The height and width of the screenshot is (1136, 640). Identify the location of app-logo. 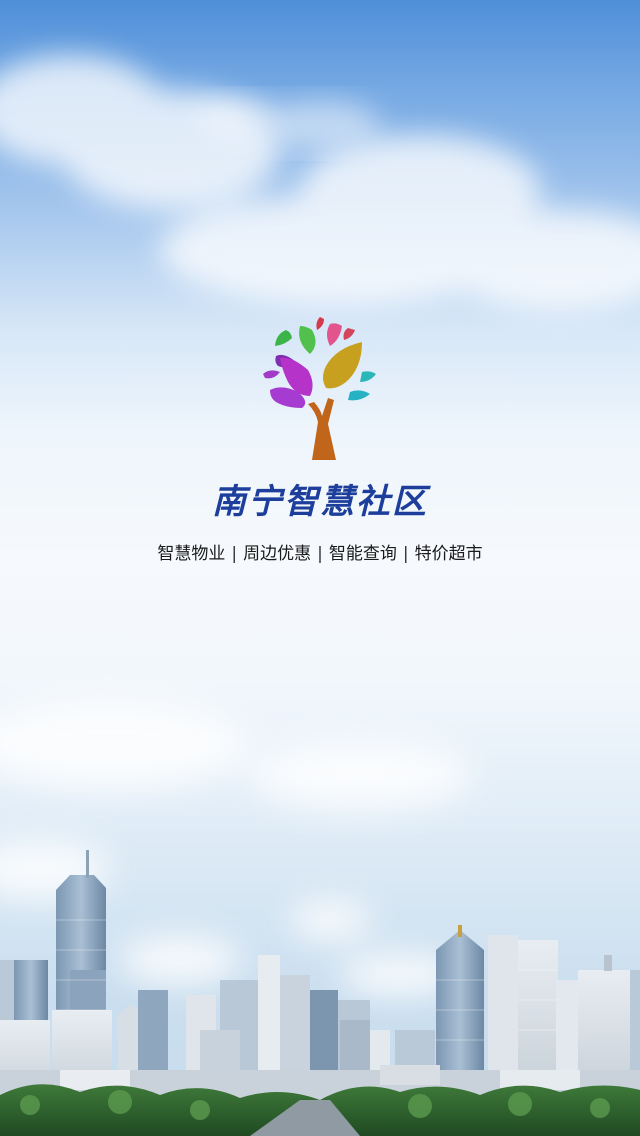
(320, 386).